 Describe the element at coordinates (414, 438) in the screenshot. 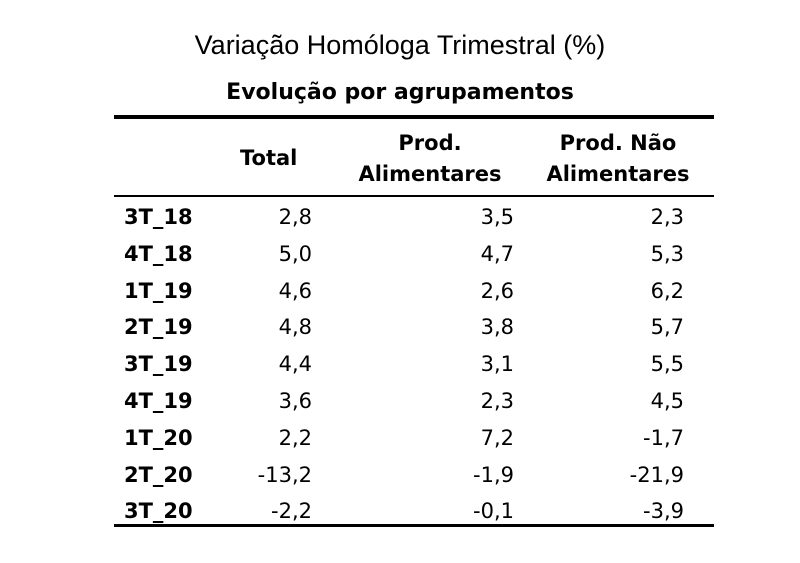

I see `table-row: 1T_20 2,2 7,2 -1,7` at that location.